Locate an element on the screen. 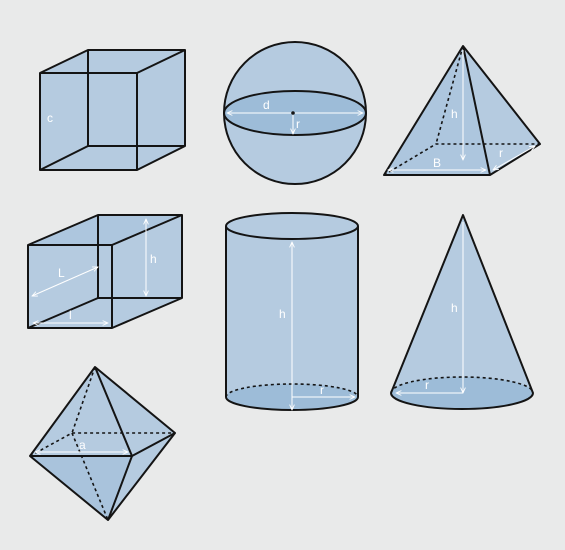  cube-outline is located at coordinates (112, 110).